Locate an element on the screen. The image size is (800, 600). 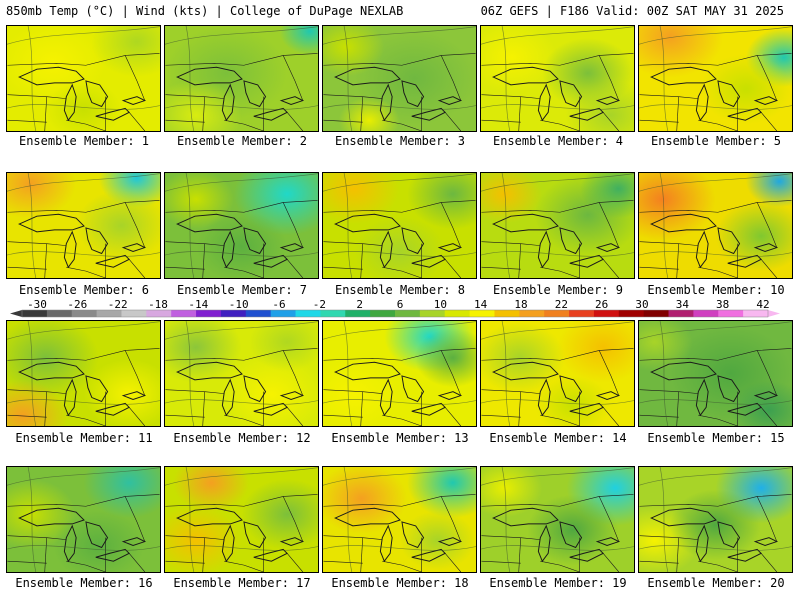
ensemble-member-label: Ensemble Member: 19 is located at coordinates (558, 583).